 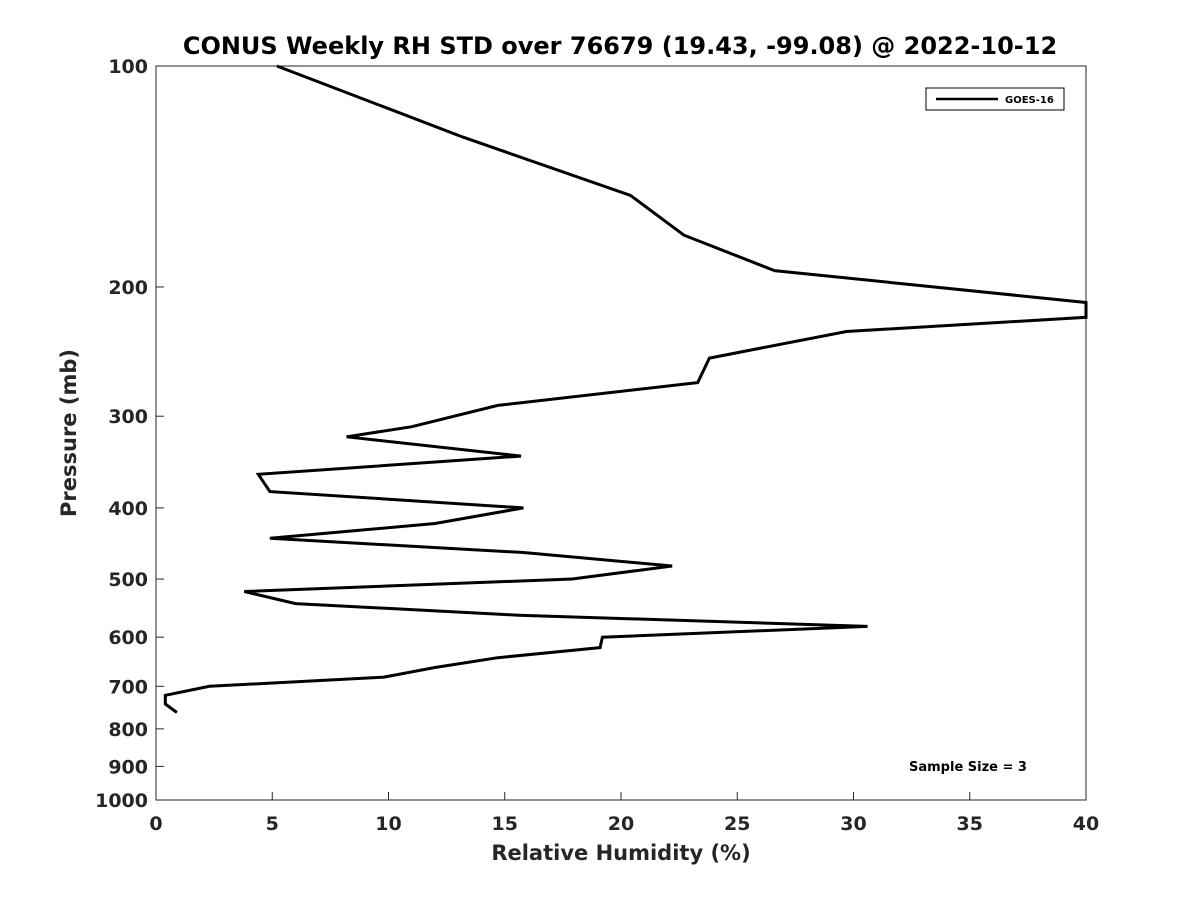 What do you see at coordinates (128, 509) in the screenshot?
I see `y-tick-label: 400` at bounding box center [128, 509].